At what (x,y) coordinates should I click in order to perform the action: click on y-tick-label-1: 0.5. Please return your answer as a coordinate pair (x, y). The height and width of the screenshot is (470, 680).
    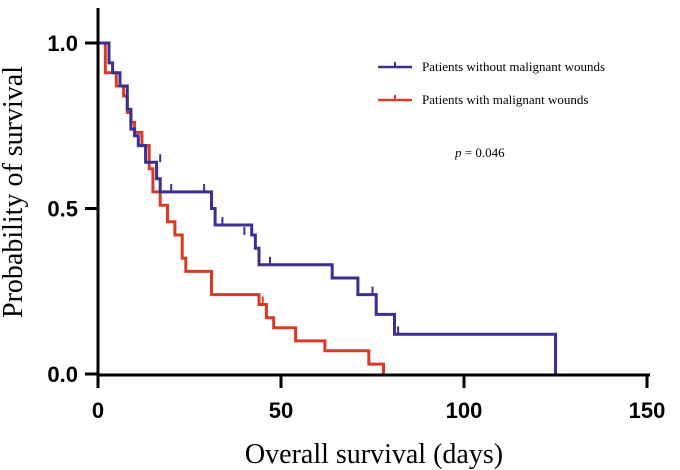
    Looking at the image, I should click on (62, 209).